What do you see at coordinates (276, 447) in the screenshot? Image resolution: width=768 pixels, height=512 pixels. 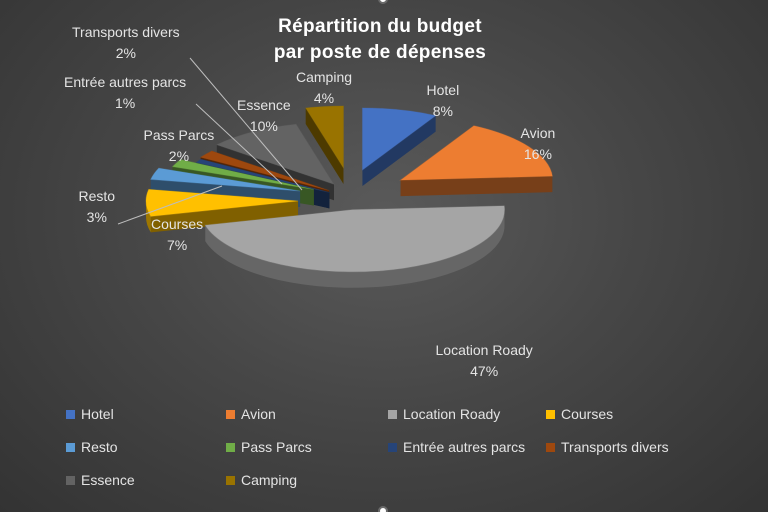 I see `legend-label: Pass Parcs` at bounding box center [276, 447].